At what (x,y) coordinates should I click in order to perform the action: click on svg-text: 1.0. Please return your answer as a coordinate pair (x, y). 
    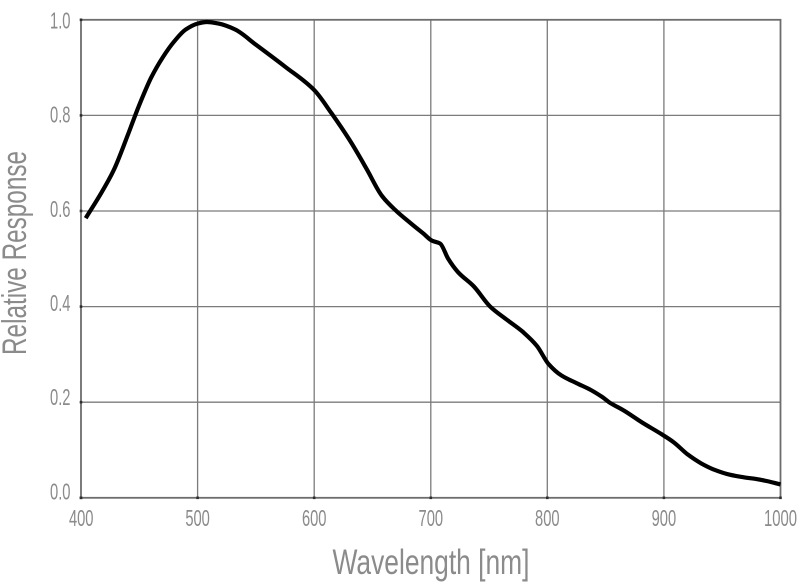
    Looking at the image, I should click on (60, 21).